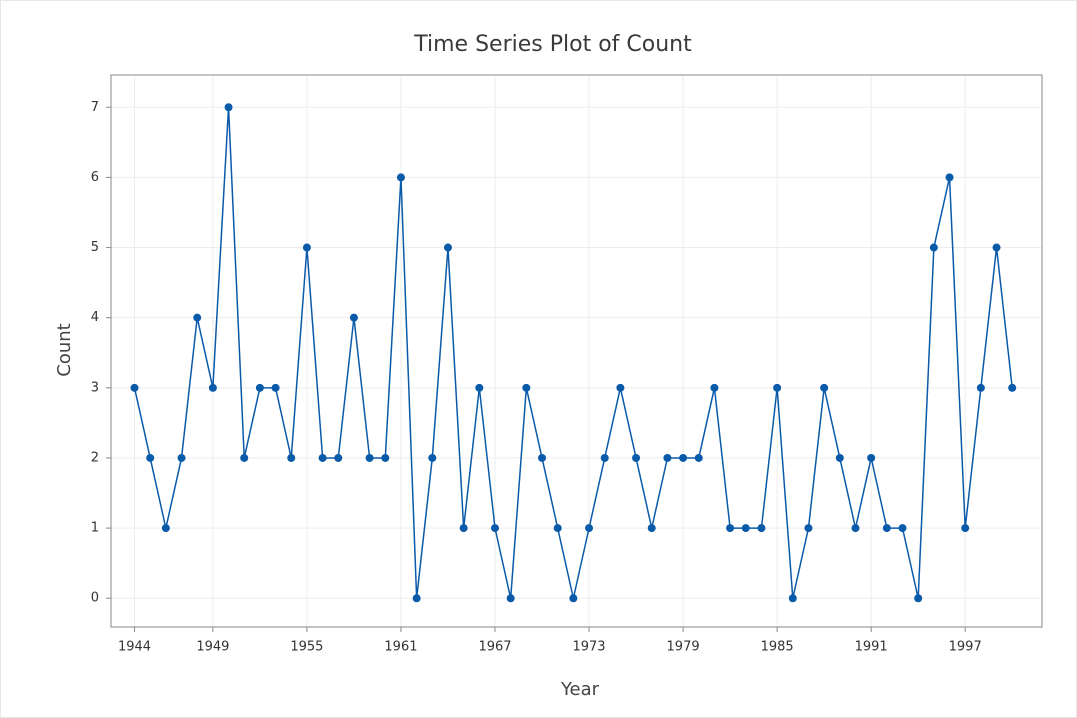 The height and width of the screenshot is (718, 1077). I want to click on y-tick-label: 7, so click(95, 107).